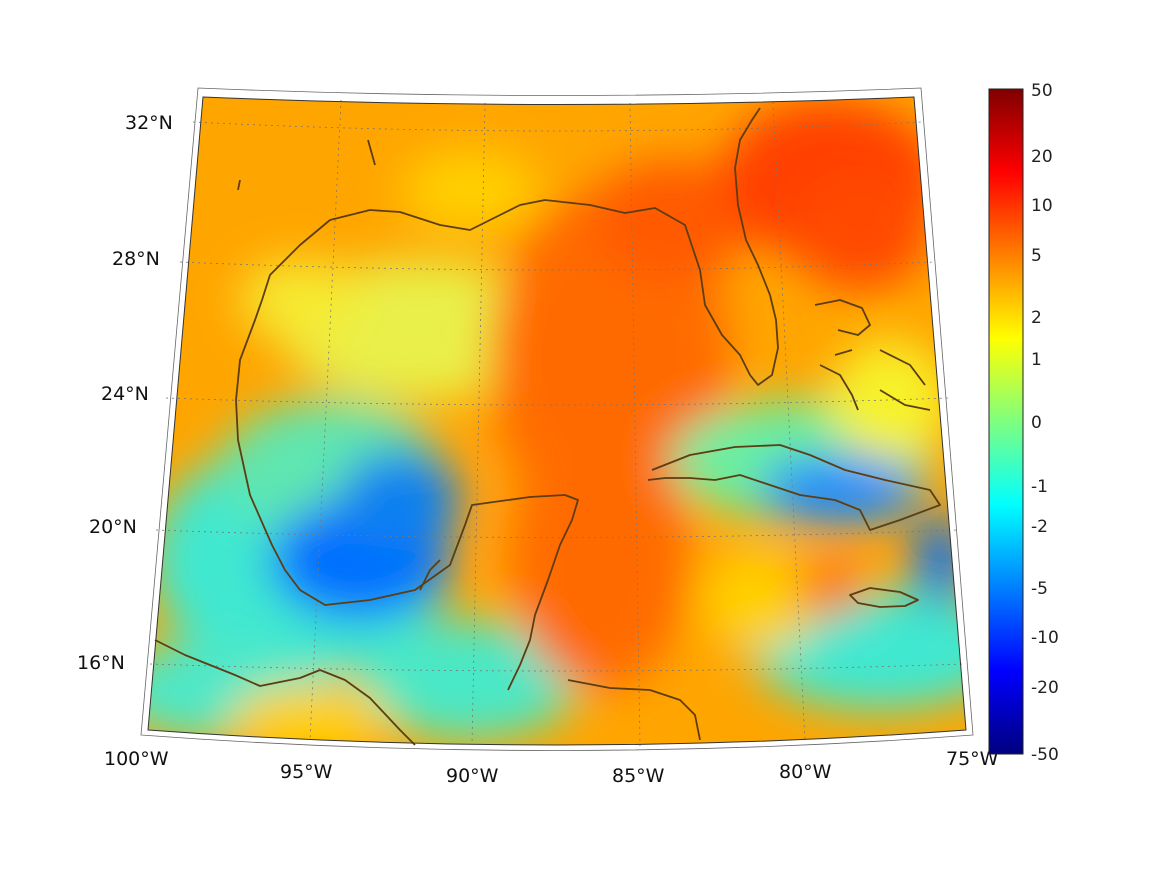 This screenshot has height=875, width=1167. What do you see at coordinates (1006, 421) in the screenshot?
I see `colorbar-gradient` at bounding box center [1006, 421].